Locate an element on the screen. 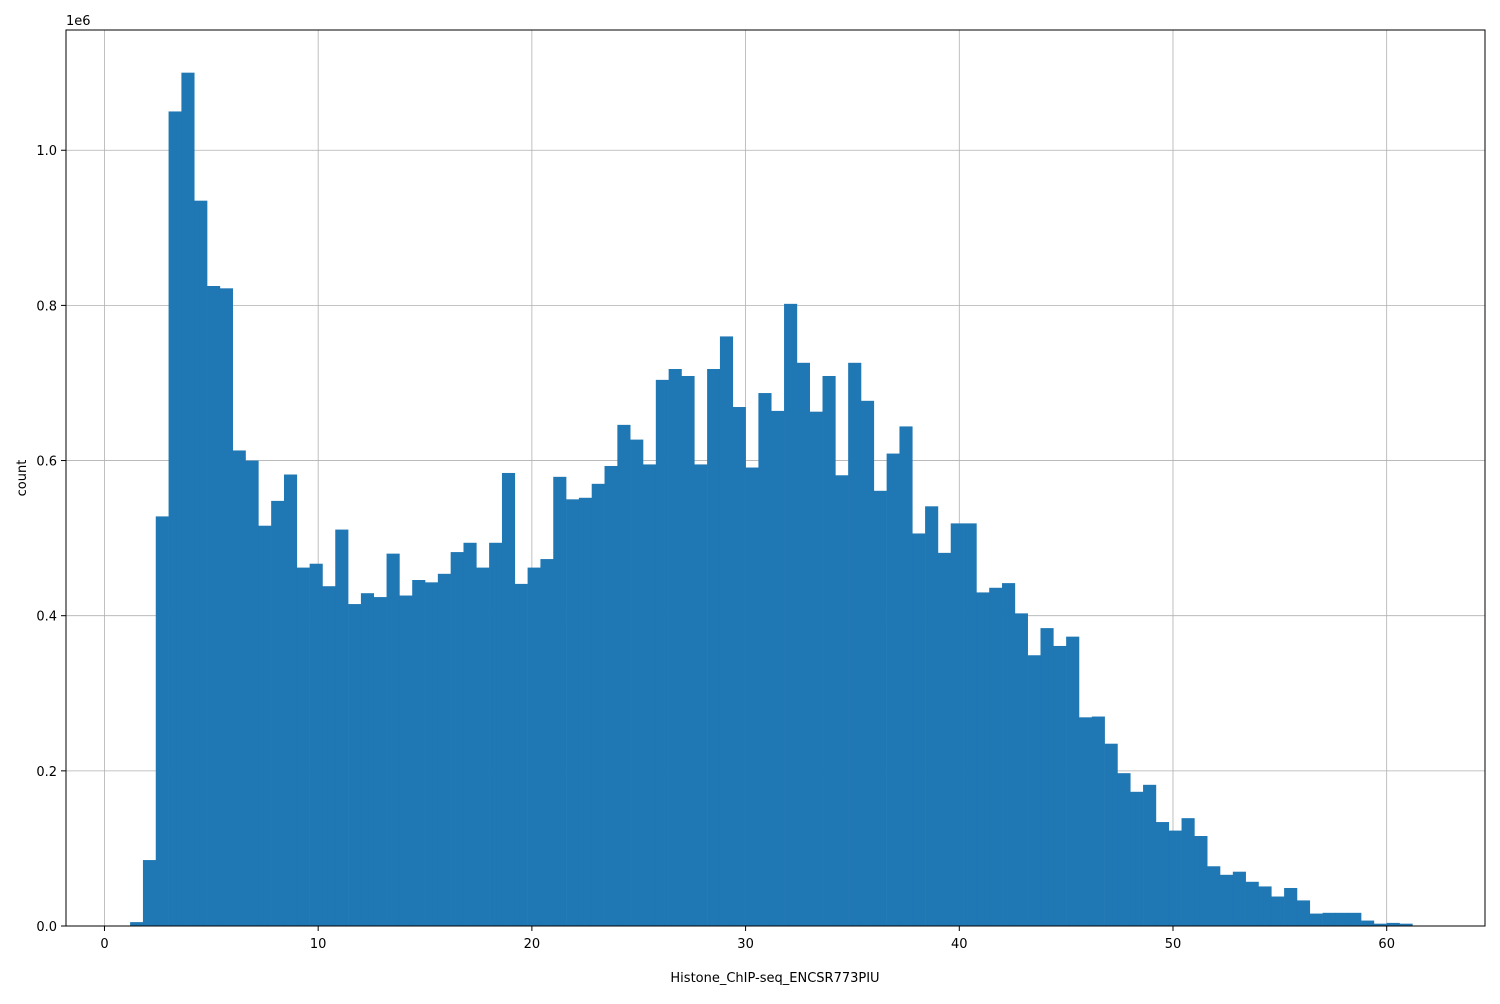 The width and height of the screenshot is (1500, 1004). y-tick-label: 1.0 is located at coordinates (46, 151).